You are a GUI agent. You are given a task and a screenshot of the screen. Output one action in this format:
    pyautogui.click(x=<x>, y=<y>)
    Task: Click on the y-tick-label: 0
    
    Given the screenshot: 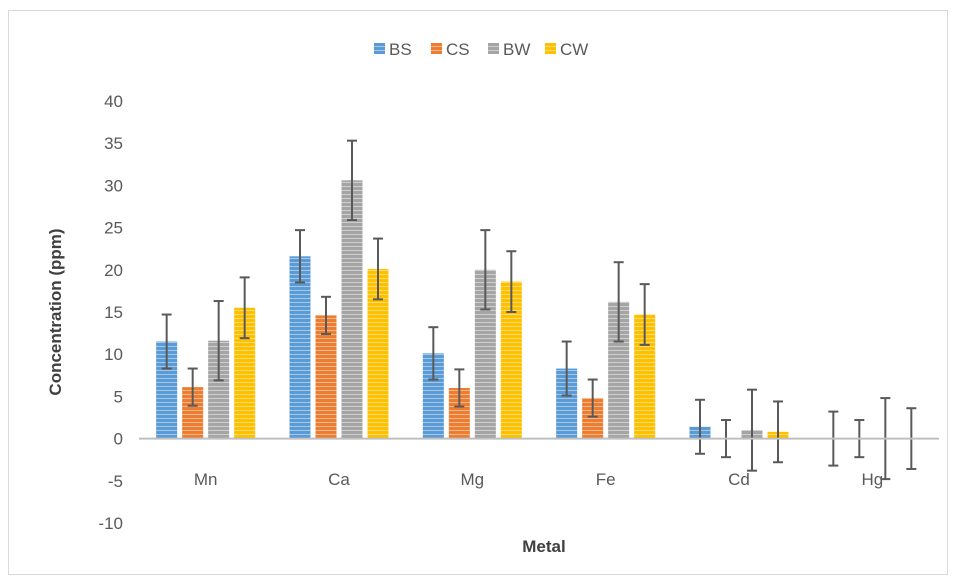 What is the action you would take?
    pyautogui.click(x=118, y=439)
    